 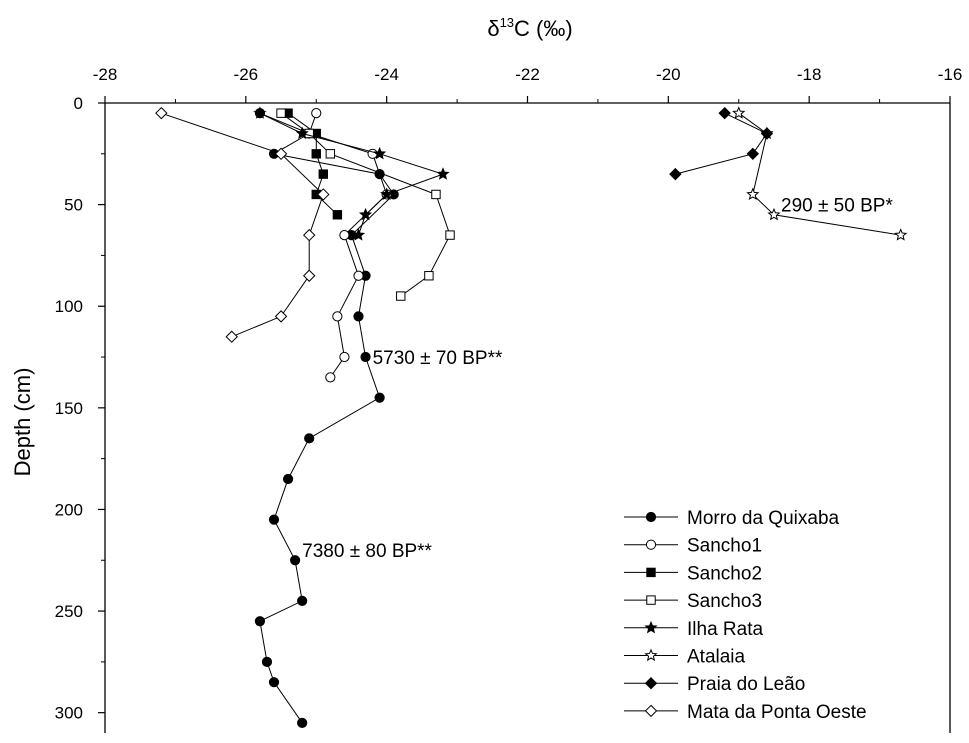 What do you see at coordinates (685, 657) in the screenshot?
I see `legend-item: Atalaia` at bounding box center [685, 657].